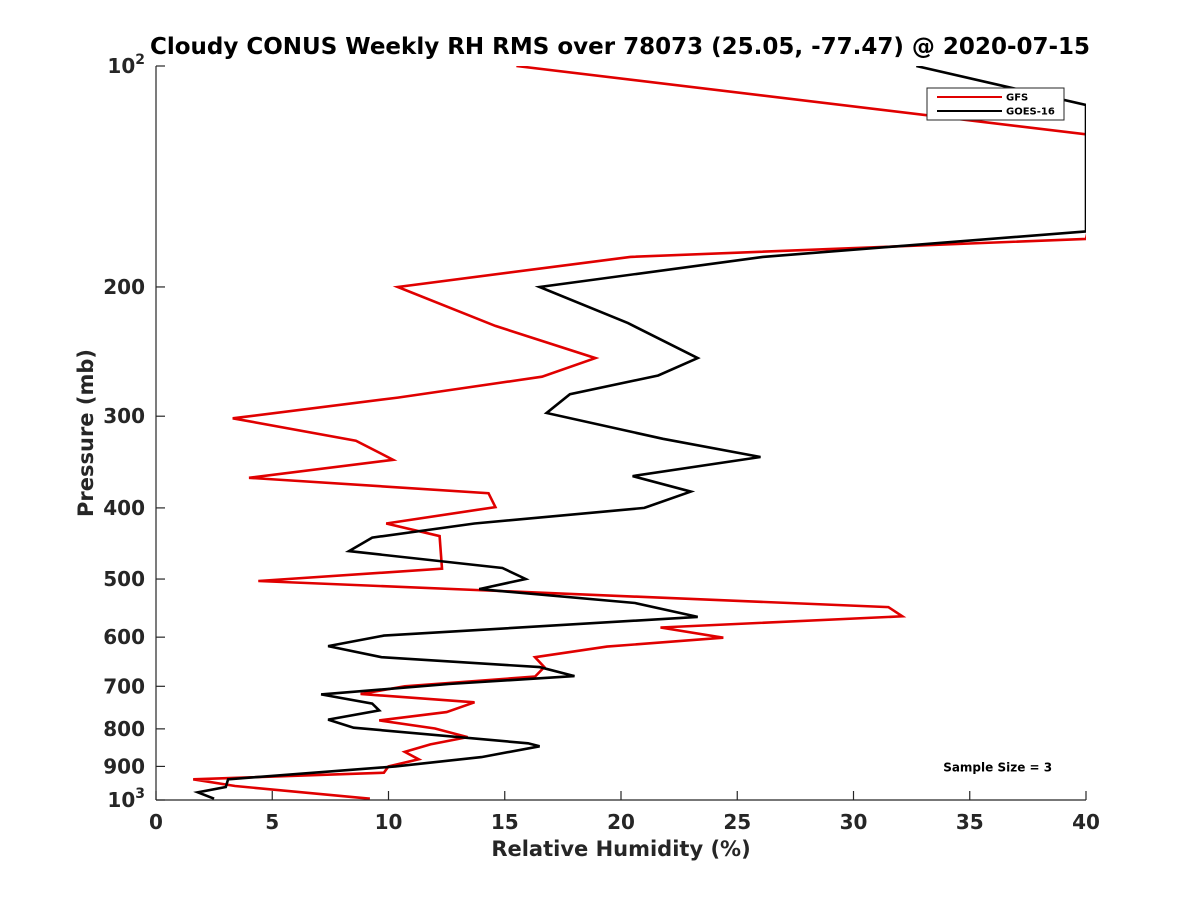 Image resolution: width=1200 pixels, height=900 pixels. What do you see at coordinates (124, 508) in the screenshot?
I see `y-tick-label: 400` at bounding box center [124, 508].